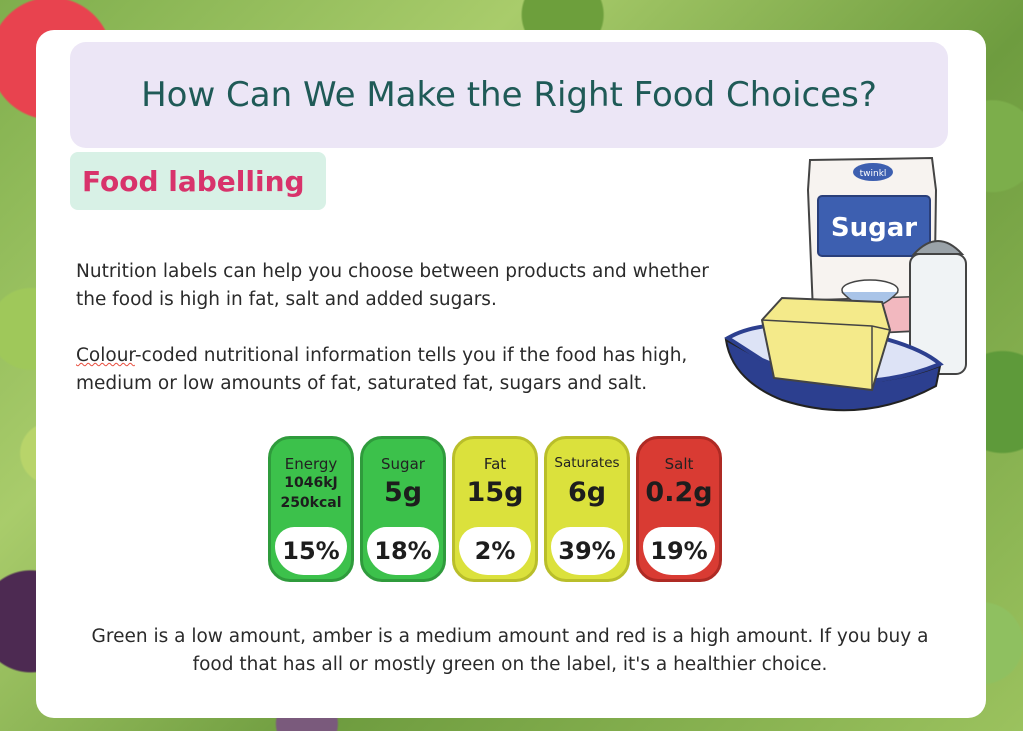 The height and width of the screenshot is (731, 1023). I want to click on label-fat: Fat 15g 2%, so click(495, 509).